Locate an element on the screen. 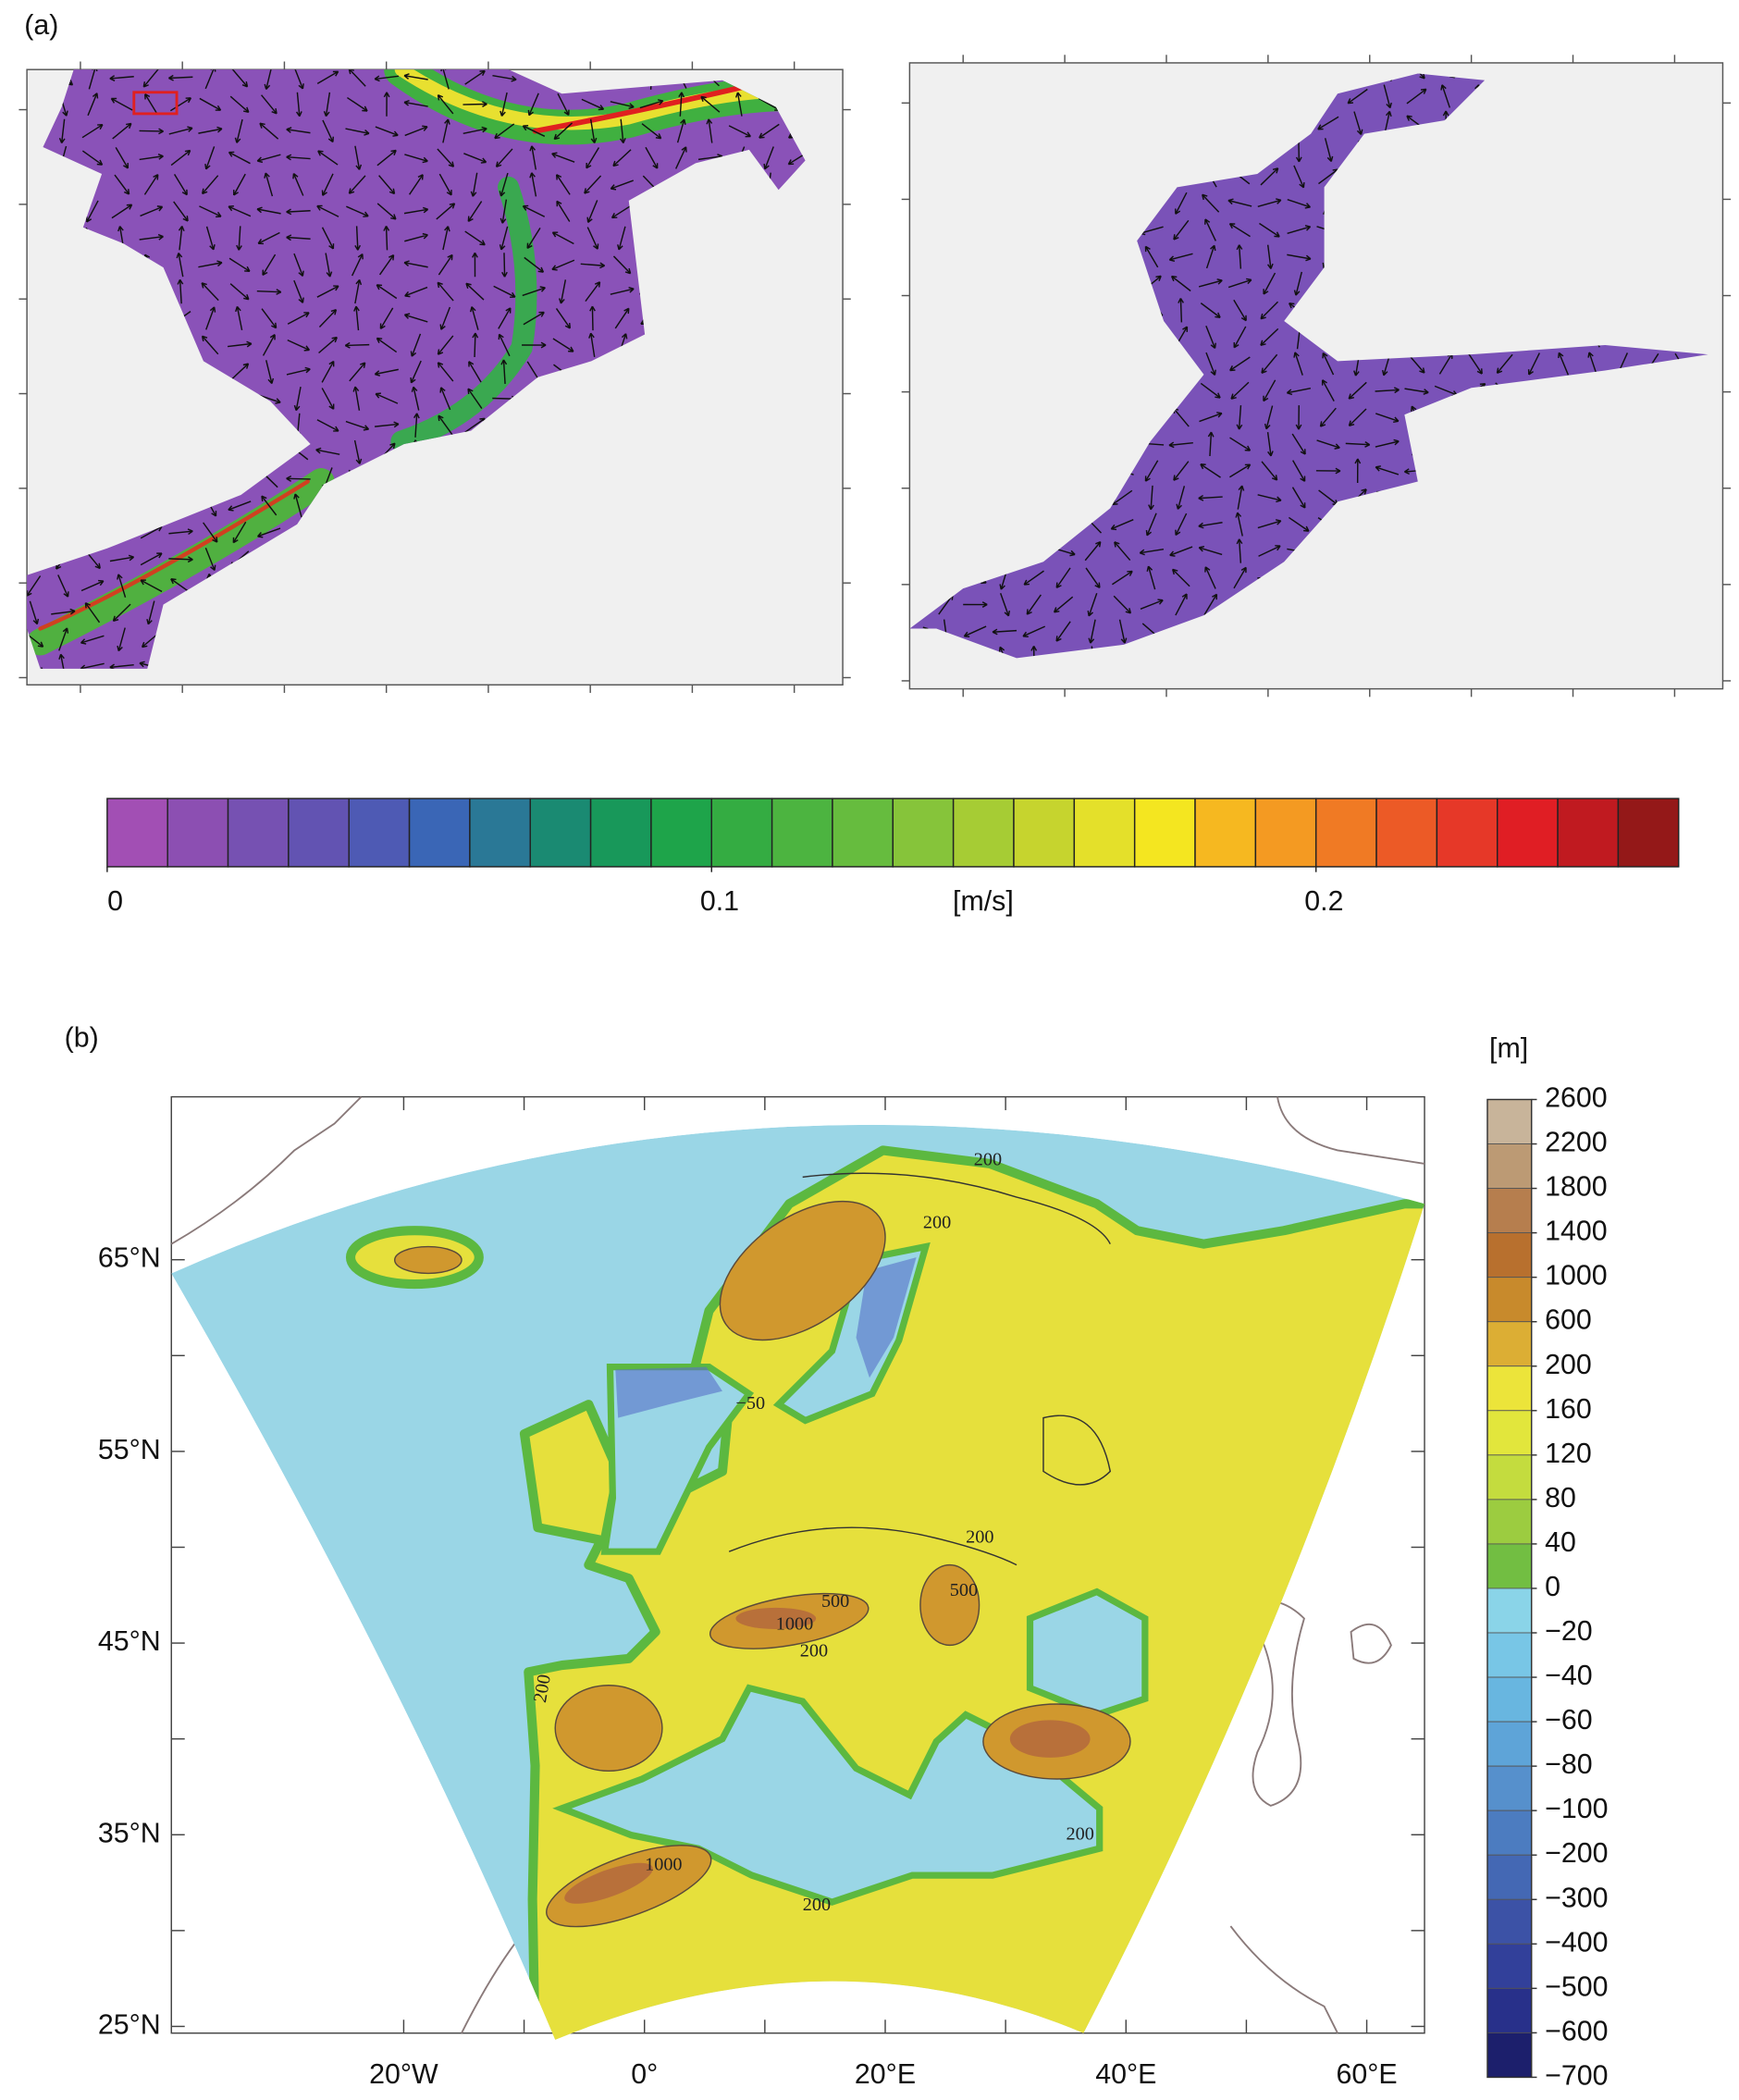 The width and height of the screenshot is (1739, 2100). colorbar-tick-label: −40 is located at coordinates (1569, 1676).